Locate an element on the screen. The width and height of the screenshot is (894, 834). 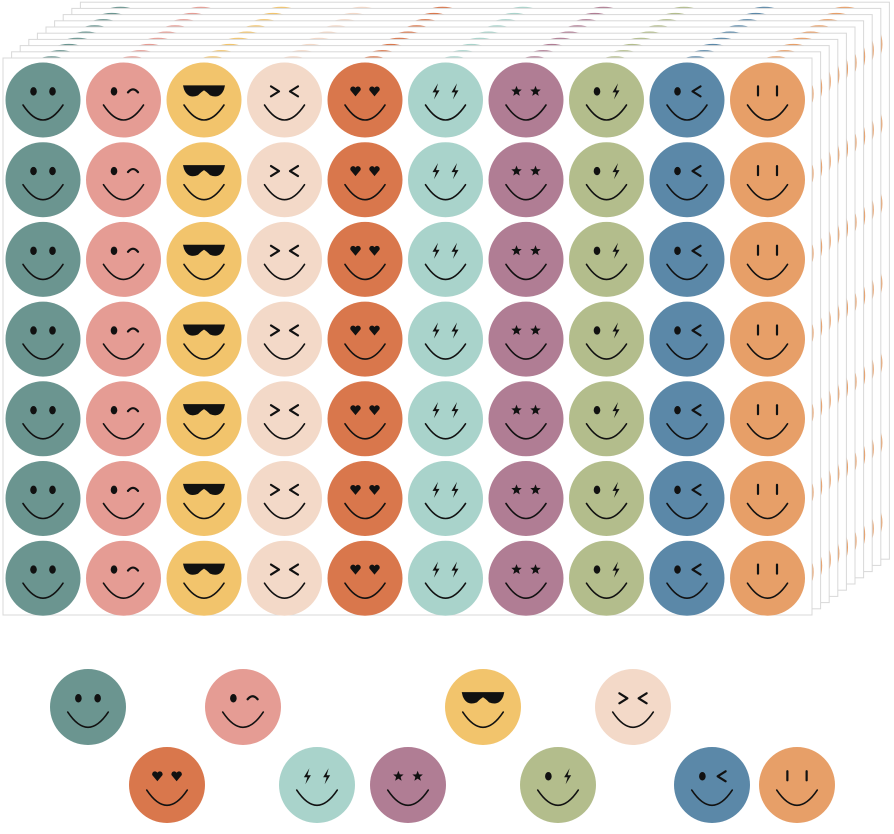
eye-wink is located at coordinates (133, 250).